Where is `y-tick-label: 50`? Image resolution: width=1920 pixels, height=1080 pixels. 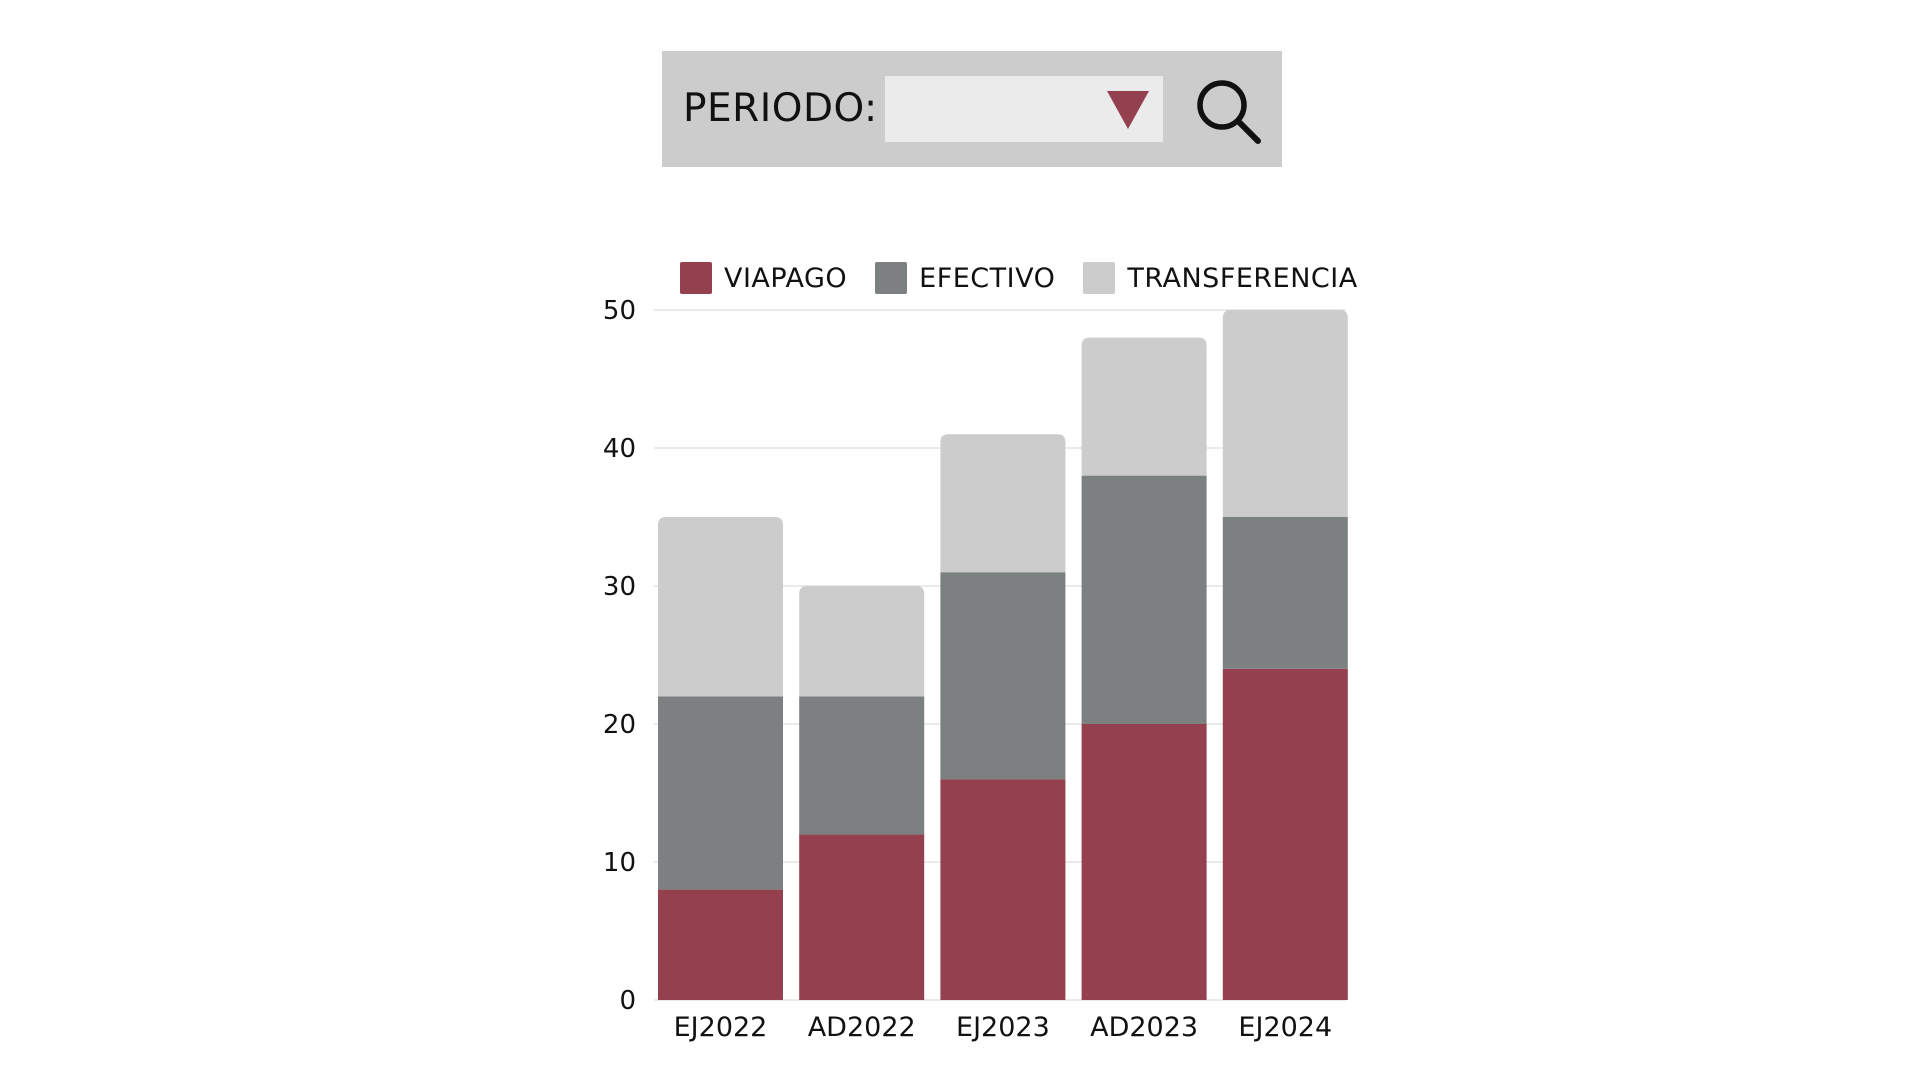
y-tick-label: 50 is located at coordinates (619, 311).